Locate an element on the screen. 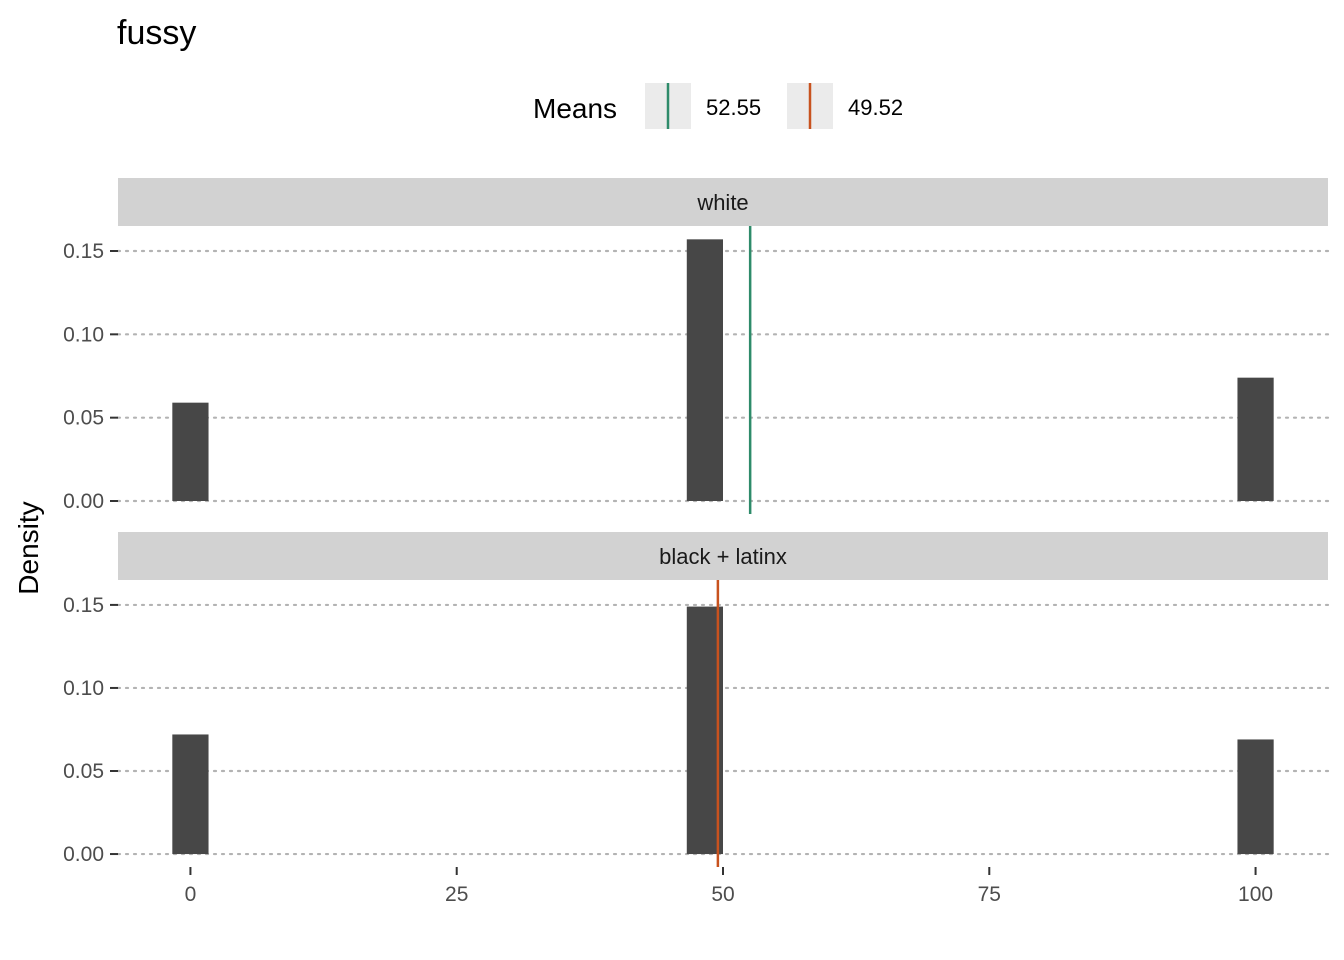 The height and width of the screenshot is (960, 1344). x-tick-label: 100 is located at coordinates (1255, 894).